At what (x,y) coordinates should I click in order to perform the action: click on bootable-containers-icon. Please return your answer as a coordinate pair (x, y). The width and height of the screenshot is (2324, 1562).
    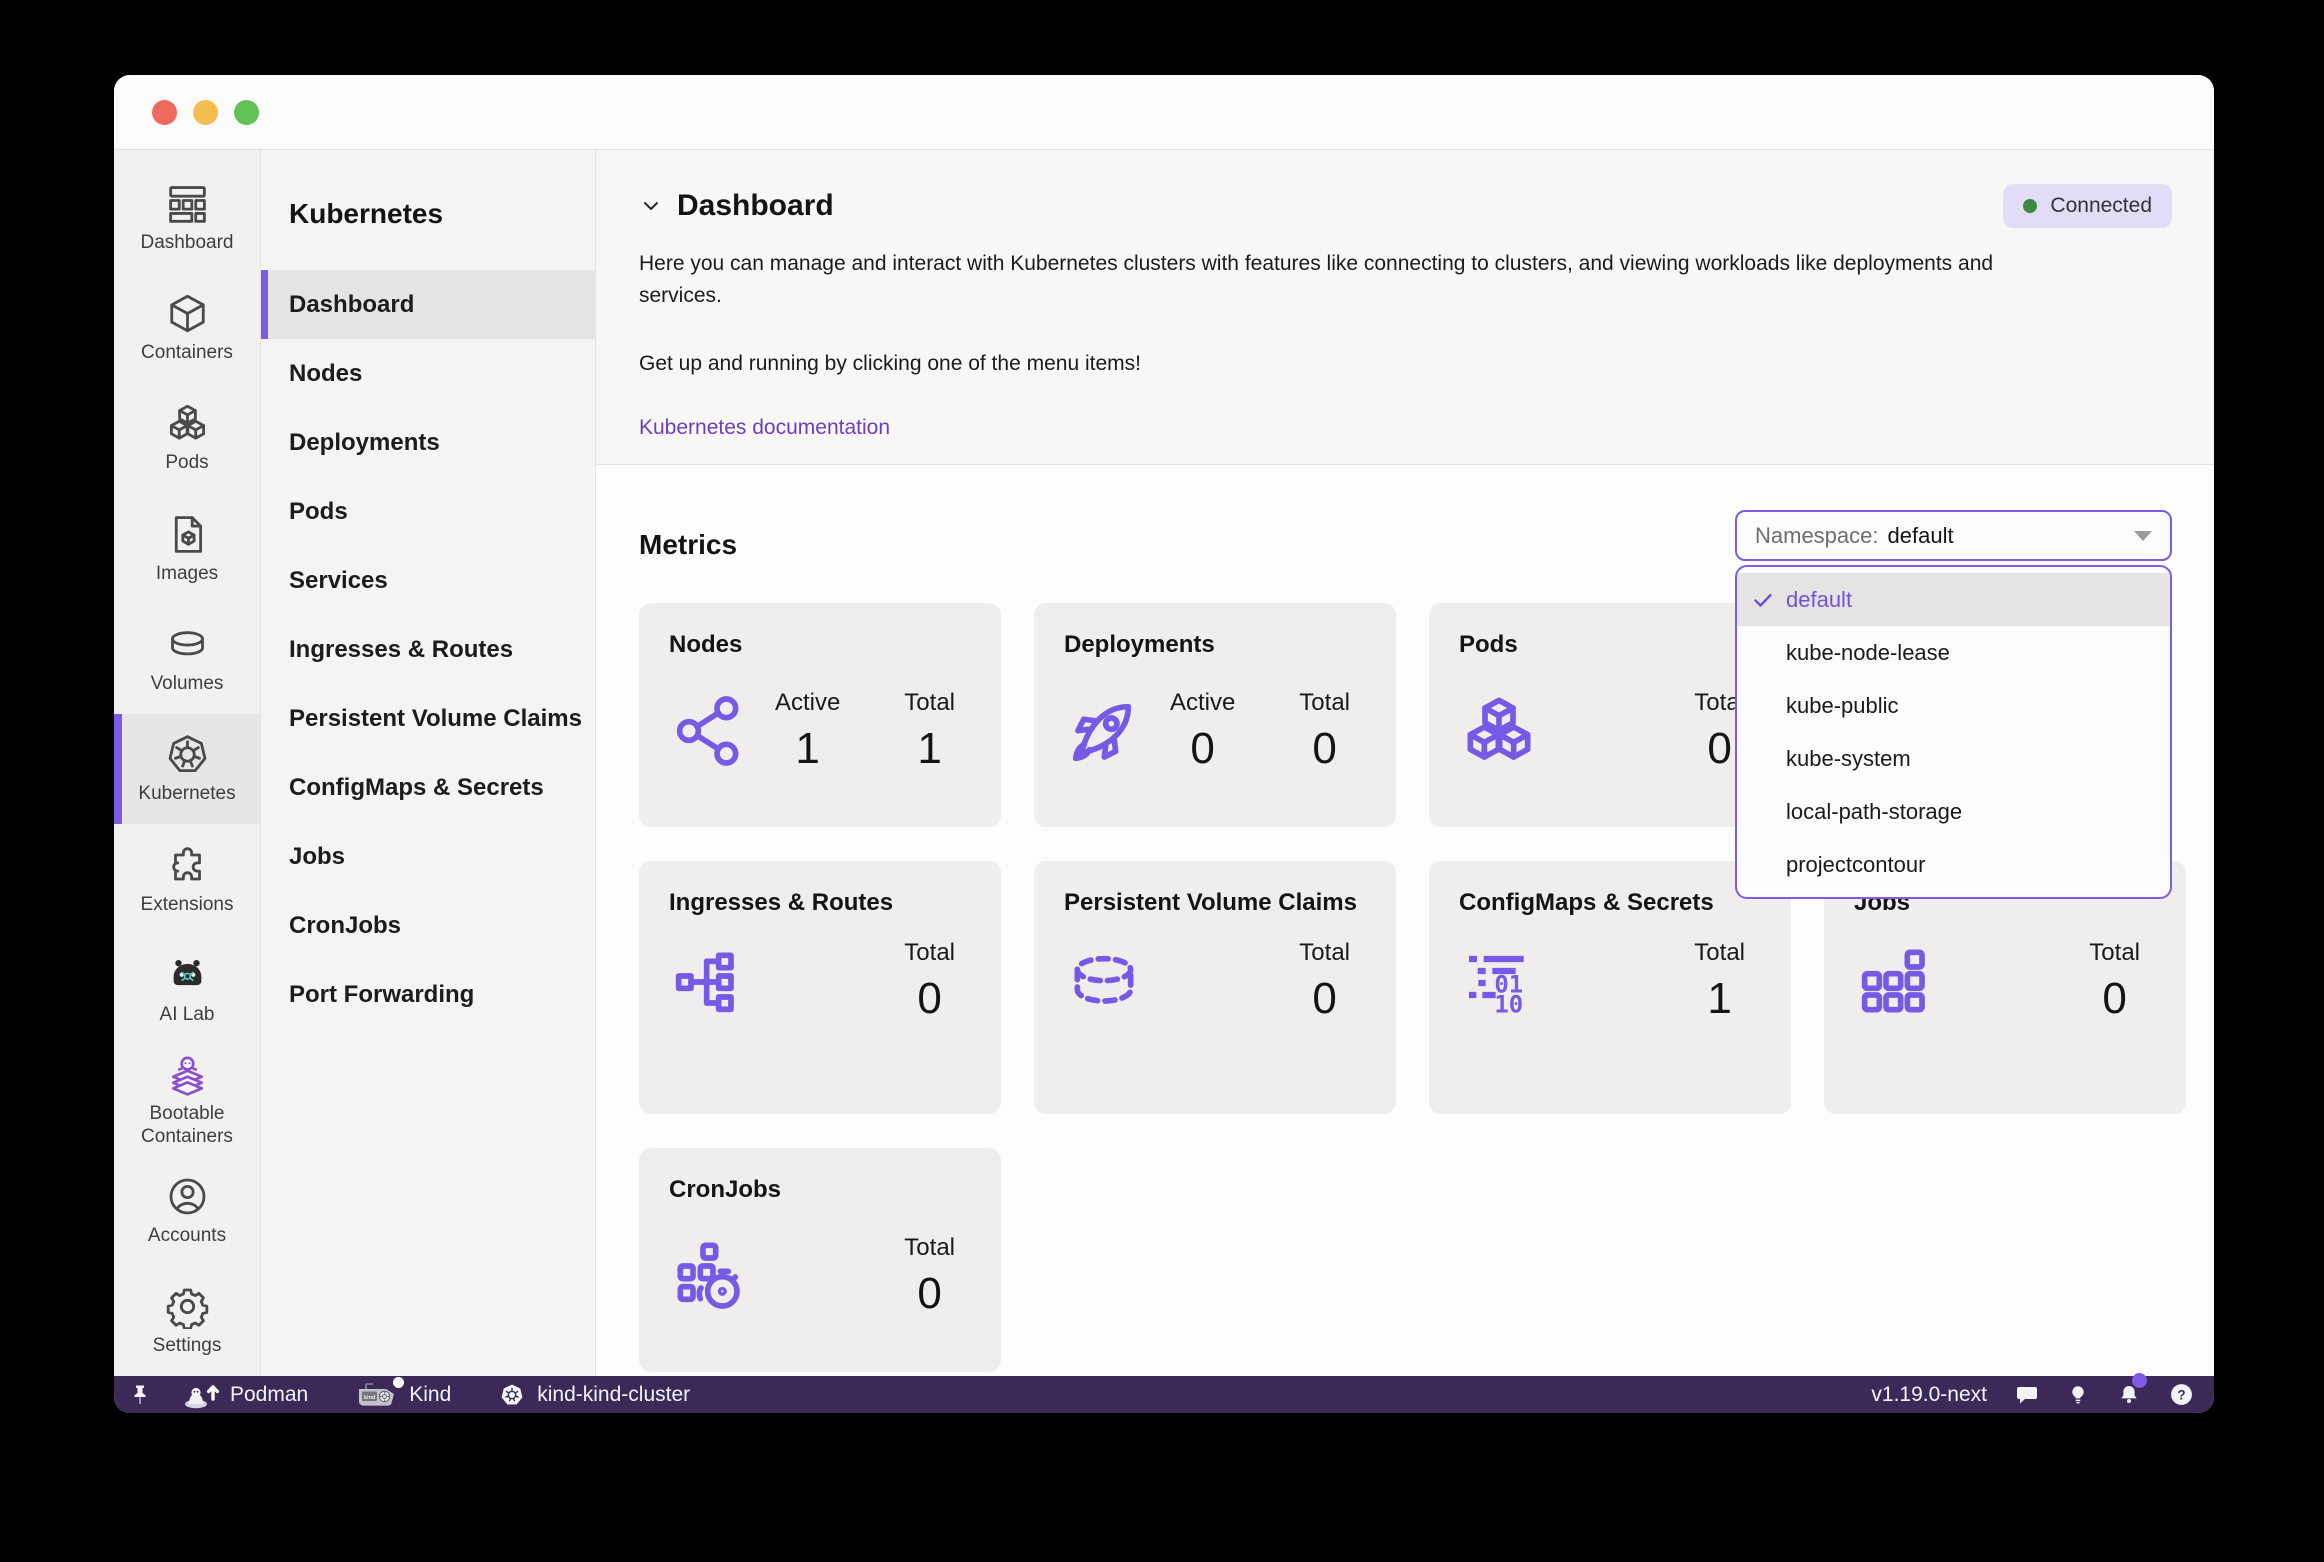
    Looking at the image, I should click on (187, 1076).